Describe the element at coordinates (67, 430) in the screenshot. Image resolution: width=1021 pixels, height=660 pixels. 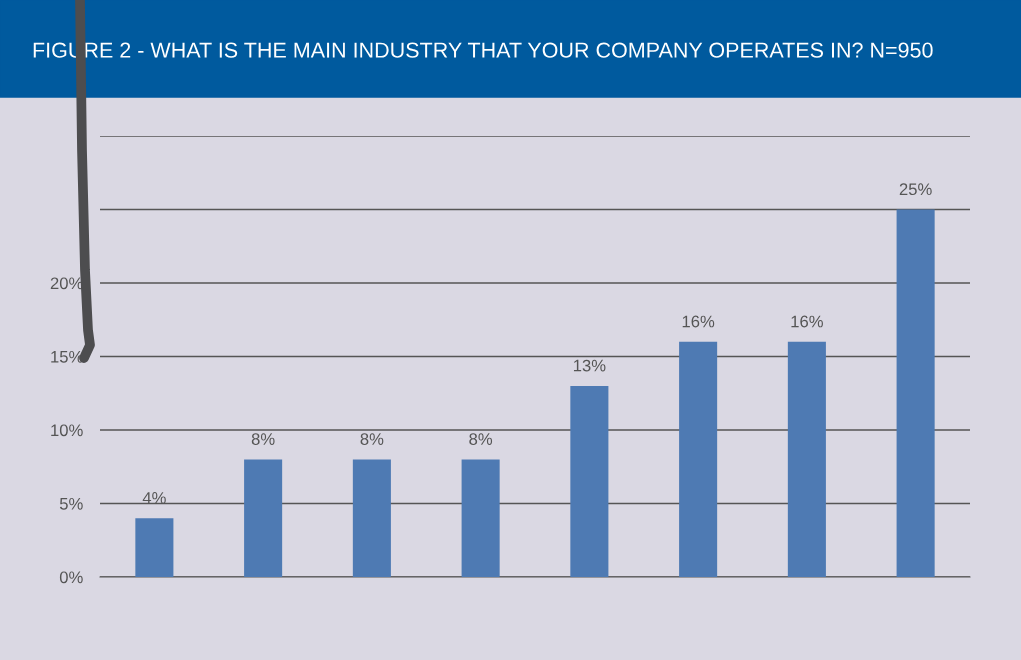
I see `y-tick-label: 10%` at that location.